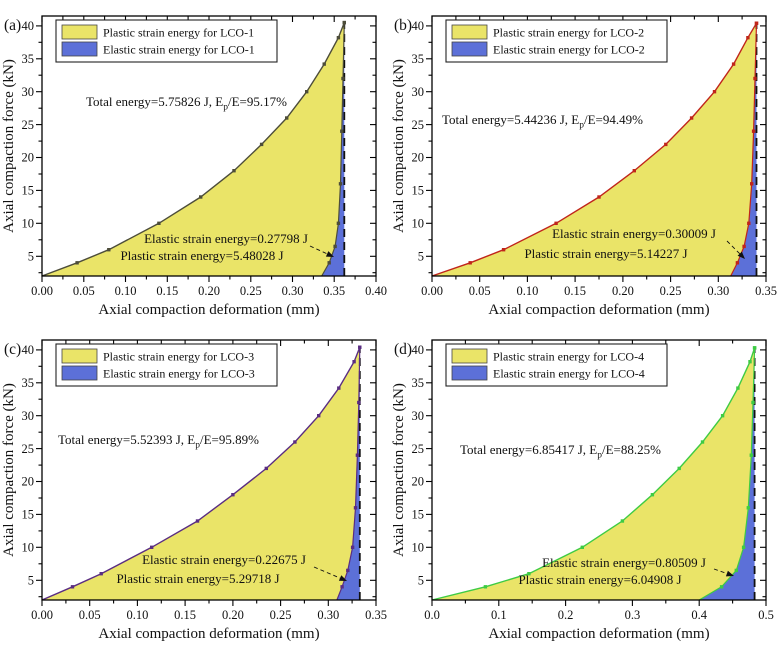 The height and width of the screenshot is (648, 780). I want to click on plastic-energy-annotation-c: Plastic strain energy=5.29718 J, so click(197, 578).